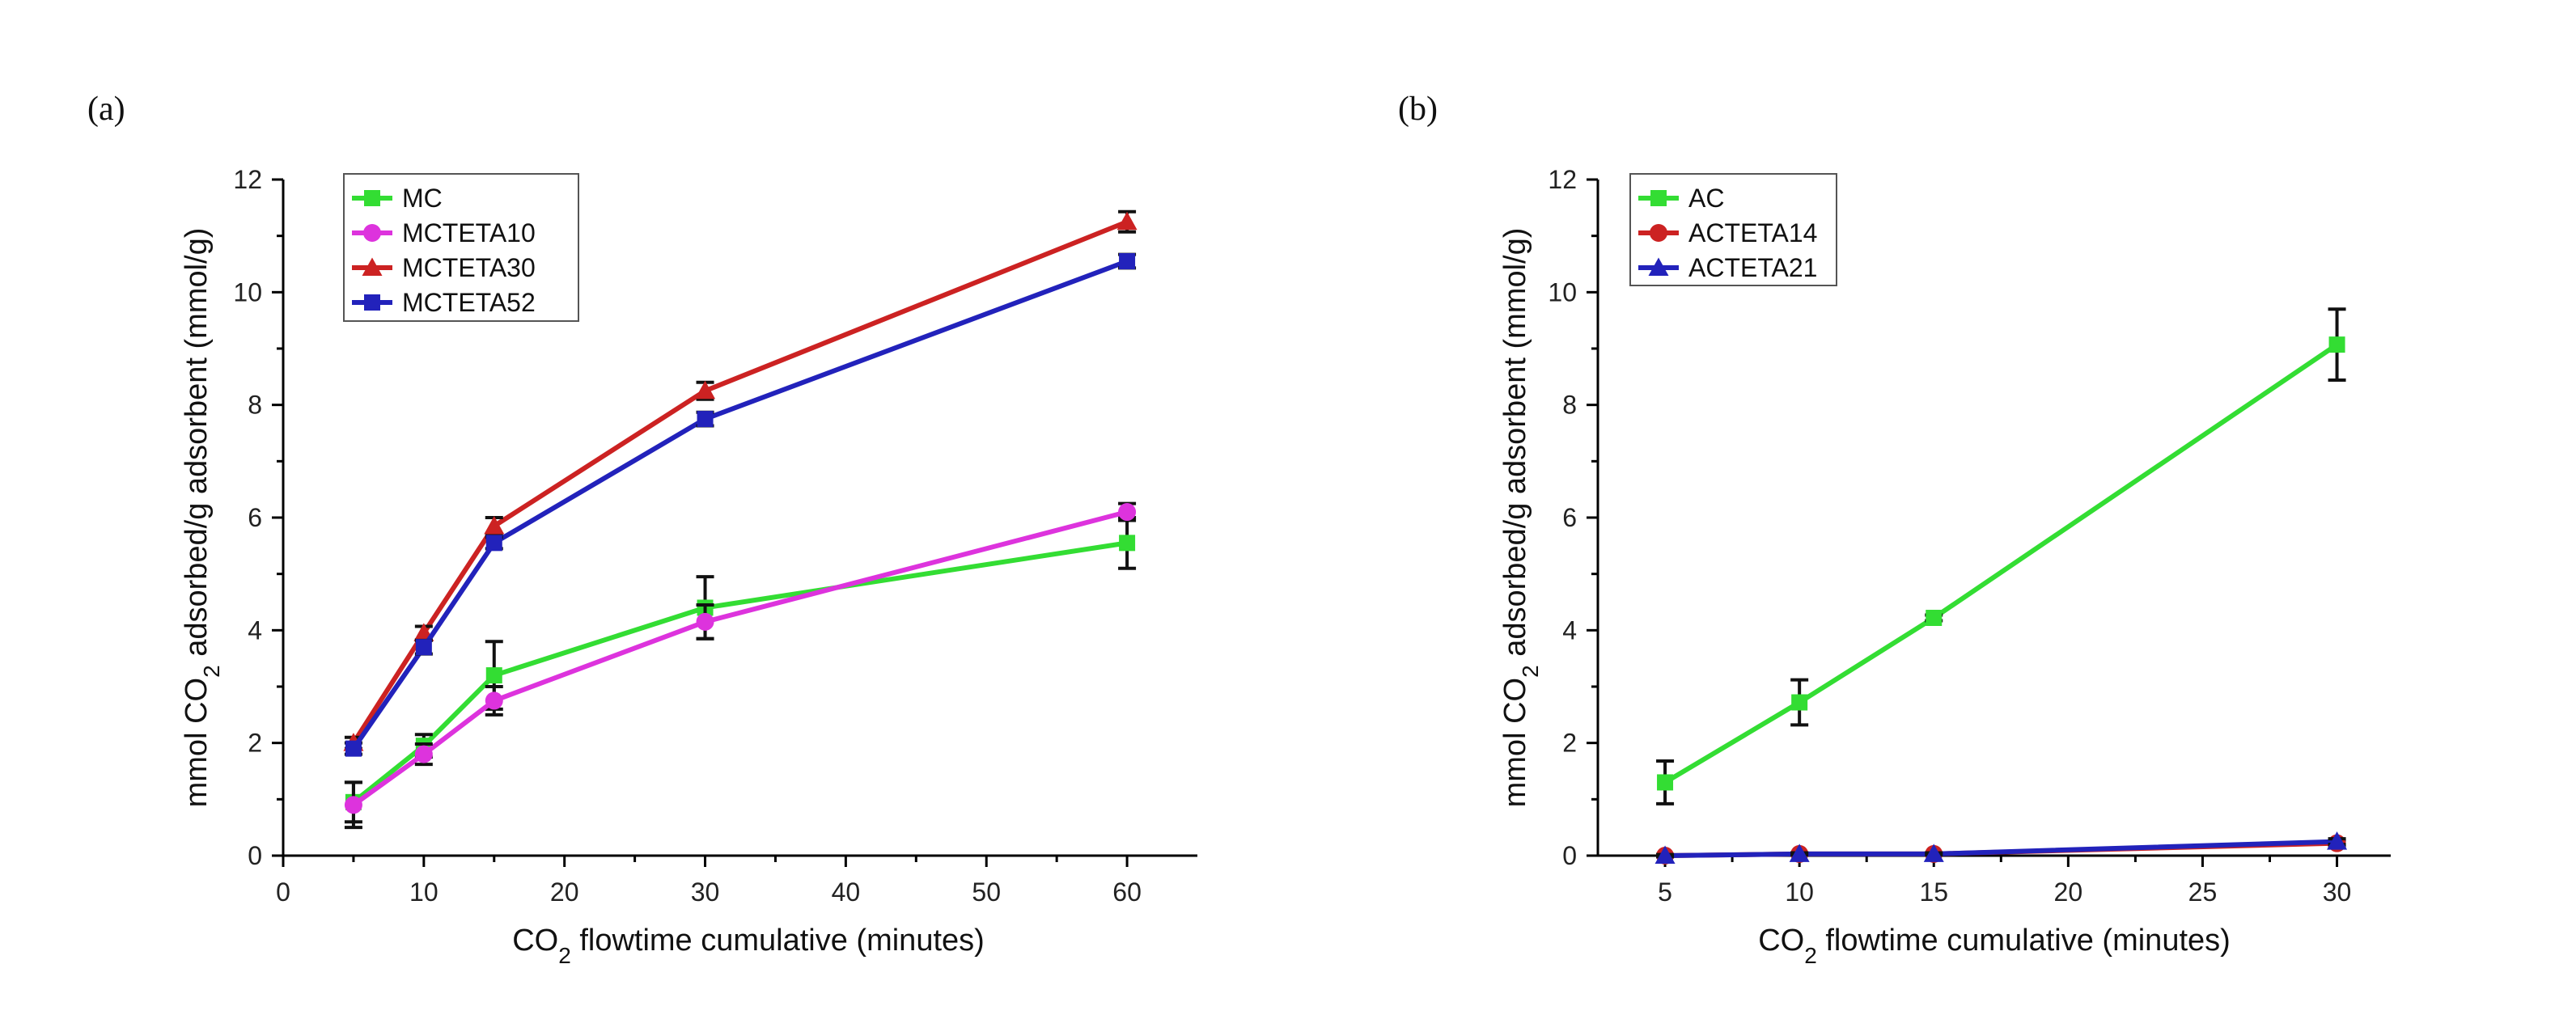 The height and width of the screenshot is (1019, 2576). Describe the element at coordinates (2203, 892) in the screenshot. I see `x-tick-label: 25` at that location.